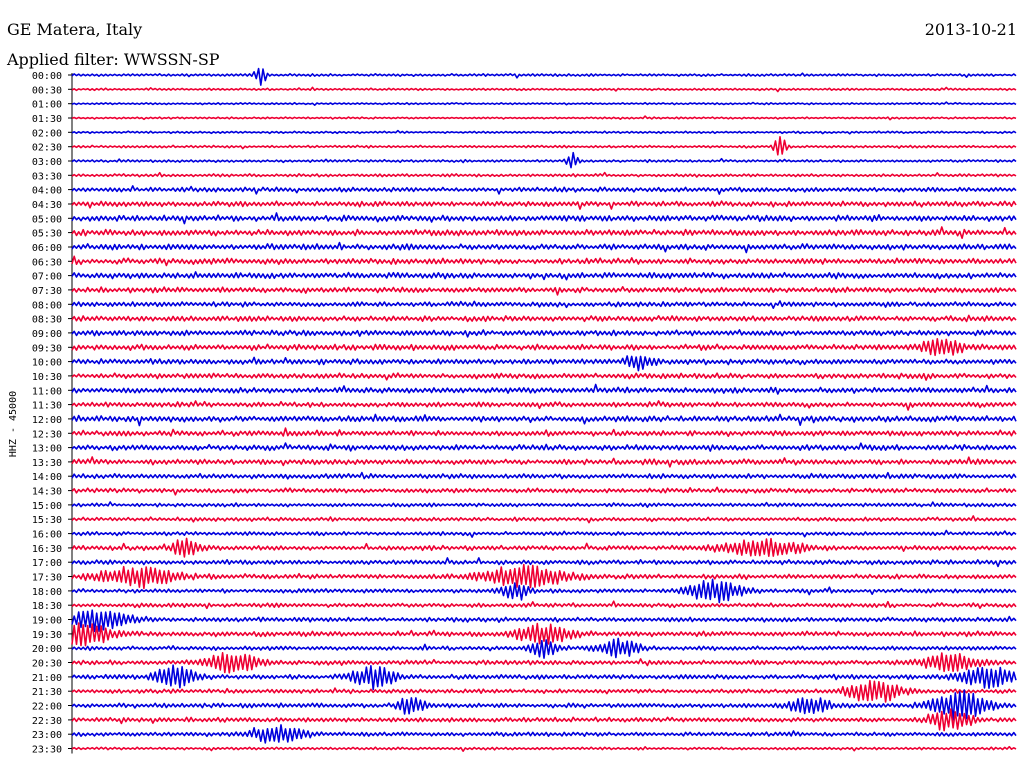  I want to click on row-label: 01:30, so click(47, 119).